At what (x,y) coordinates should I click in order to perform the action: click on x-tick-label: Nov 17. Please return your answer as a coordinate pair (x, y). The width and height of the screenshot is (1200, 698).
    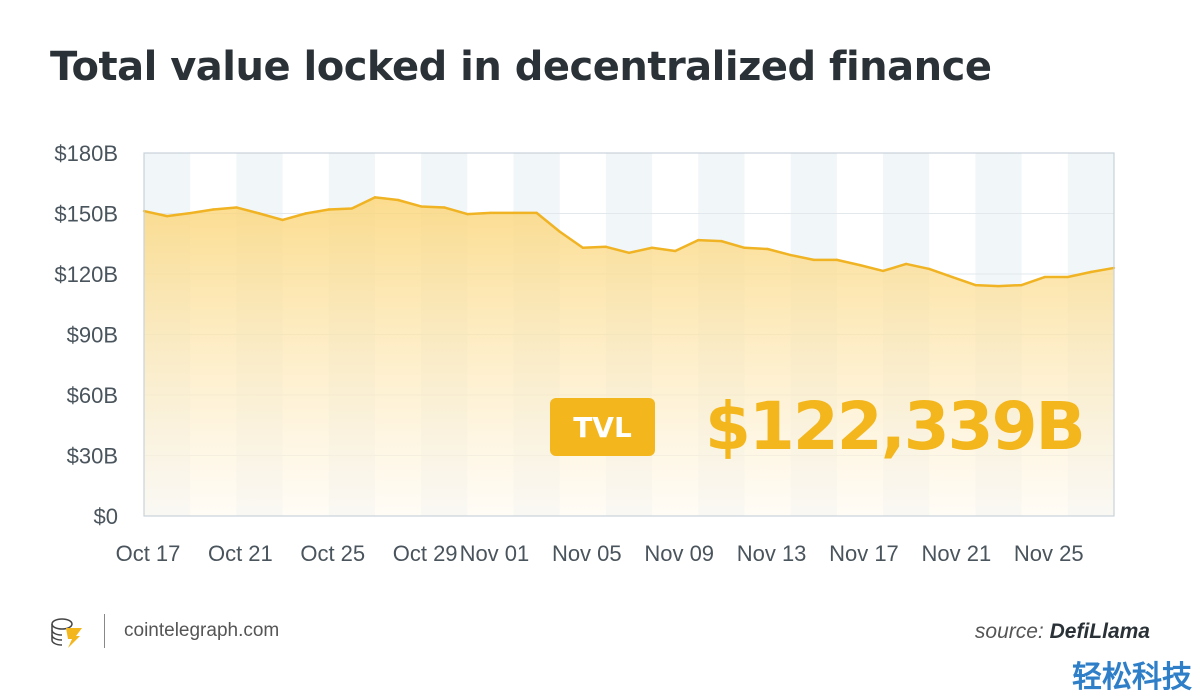
    Looking at the image, I should click on (864, 553).